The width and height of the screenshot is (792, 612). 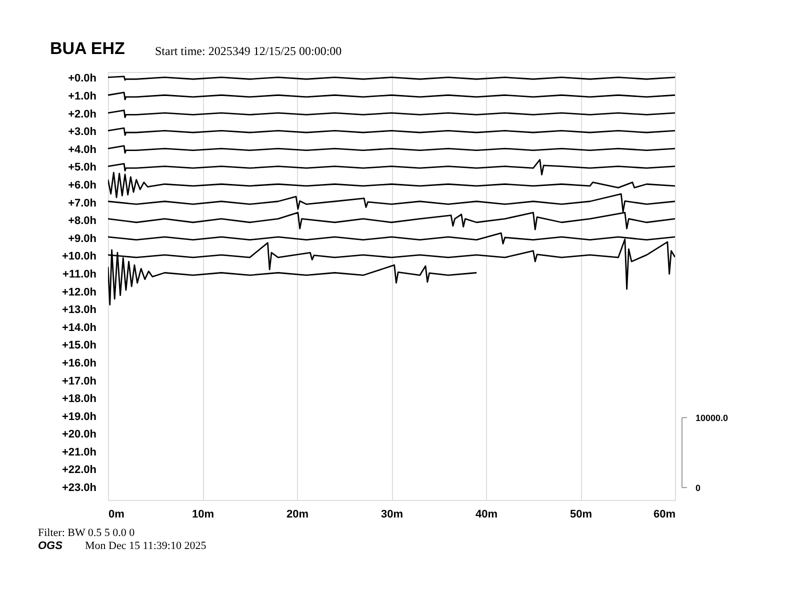 What do you see at coordinates (79, 363) in the screenshot?
I see `y-tick-label: +16.0h` at bounding box center [79, 363].